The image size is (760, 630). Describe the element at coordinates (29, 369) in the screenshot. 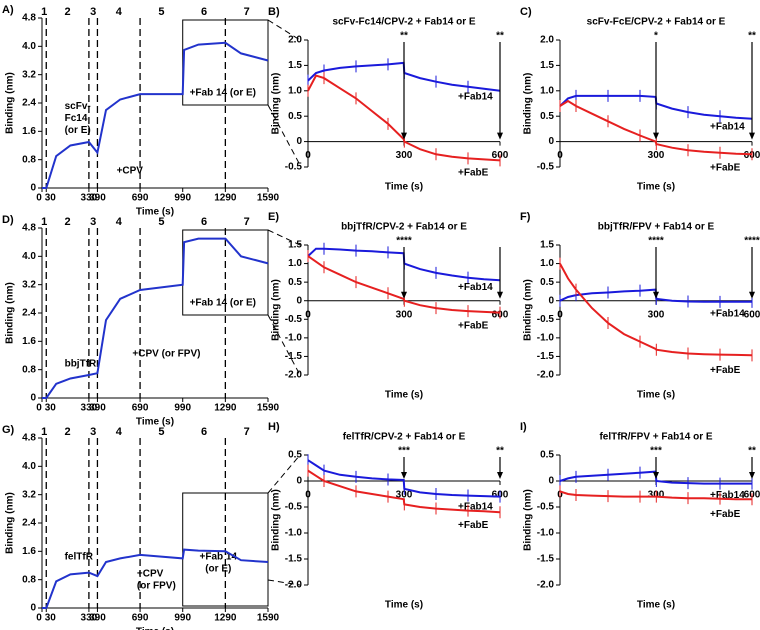

I see `y-tick-label: 0.8` at that location.